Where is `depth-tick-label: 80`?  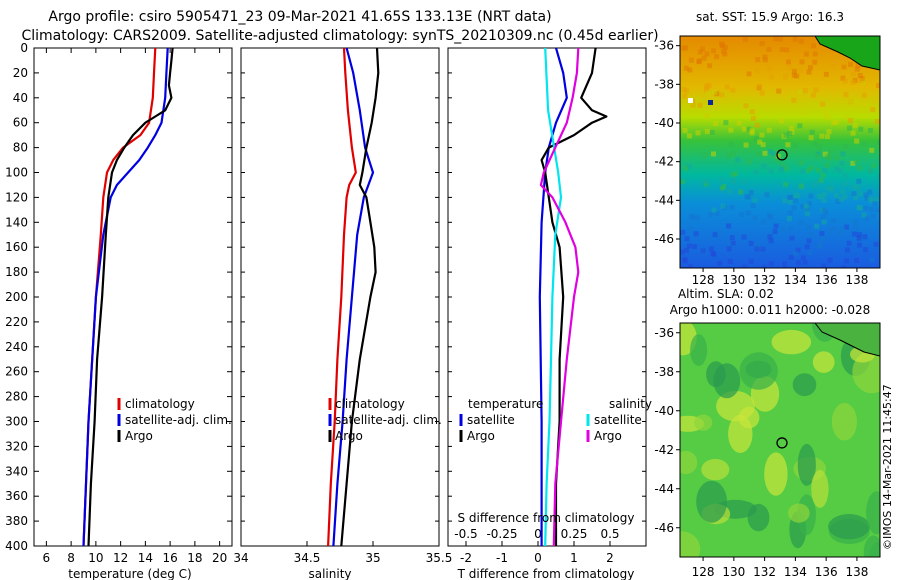 depth-tick-label: 80 is located at coordinates (20, 148).